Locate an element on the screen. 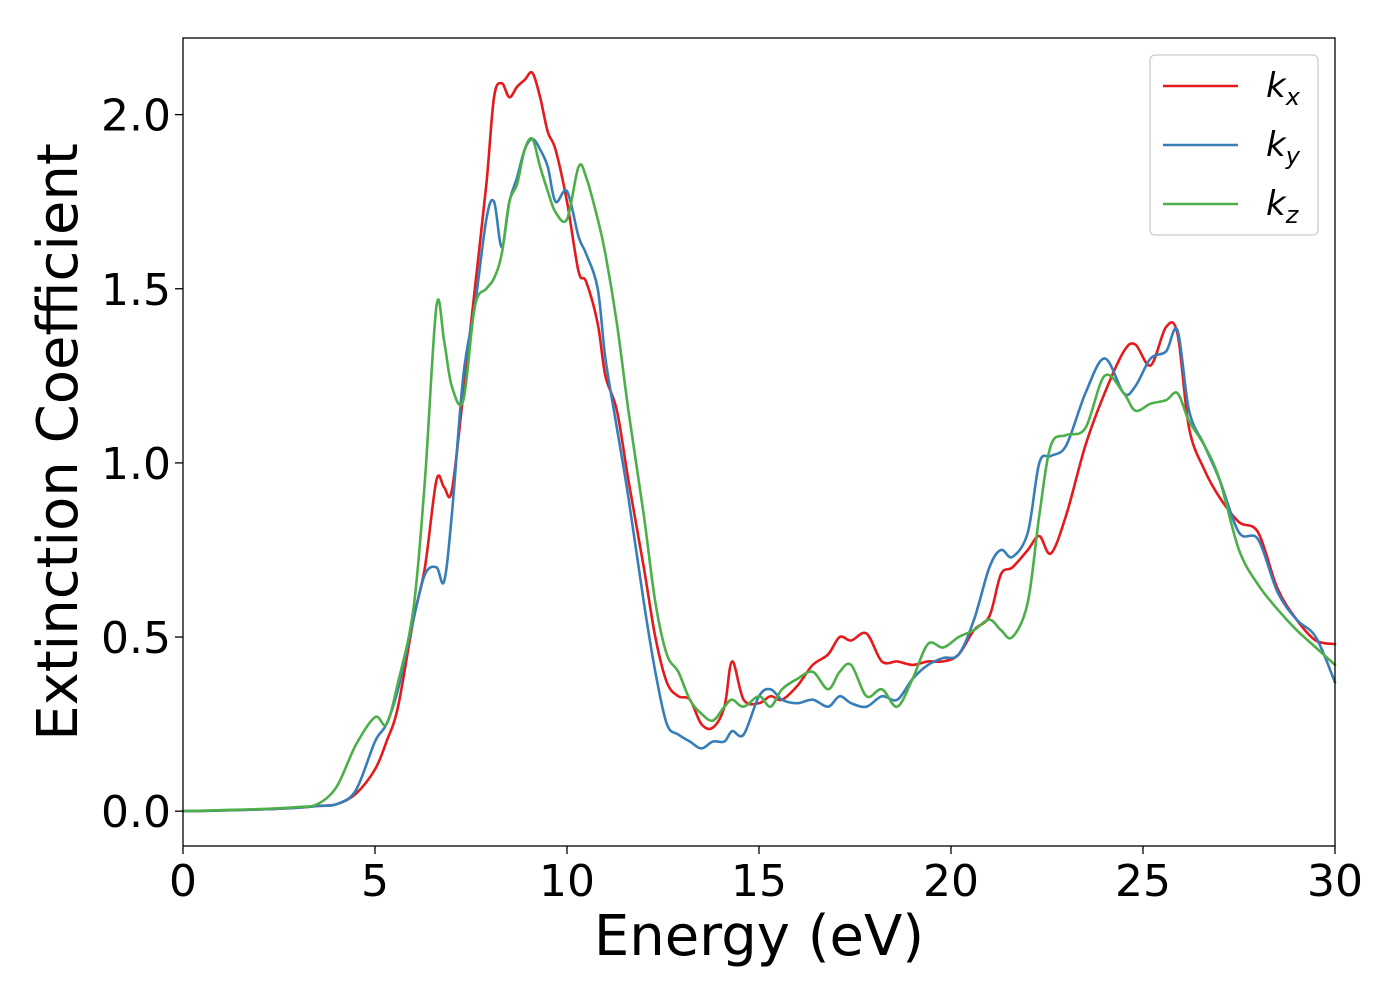 This screenshot has width=1400, height=1000. x-tick-label: 25 is located at coordinates (1143, 881).